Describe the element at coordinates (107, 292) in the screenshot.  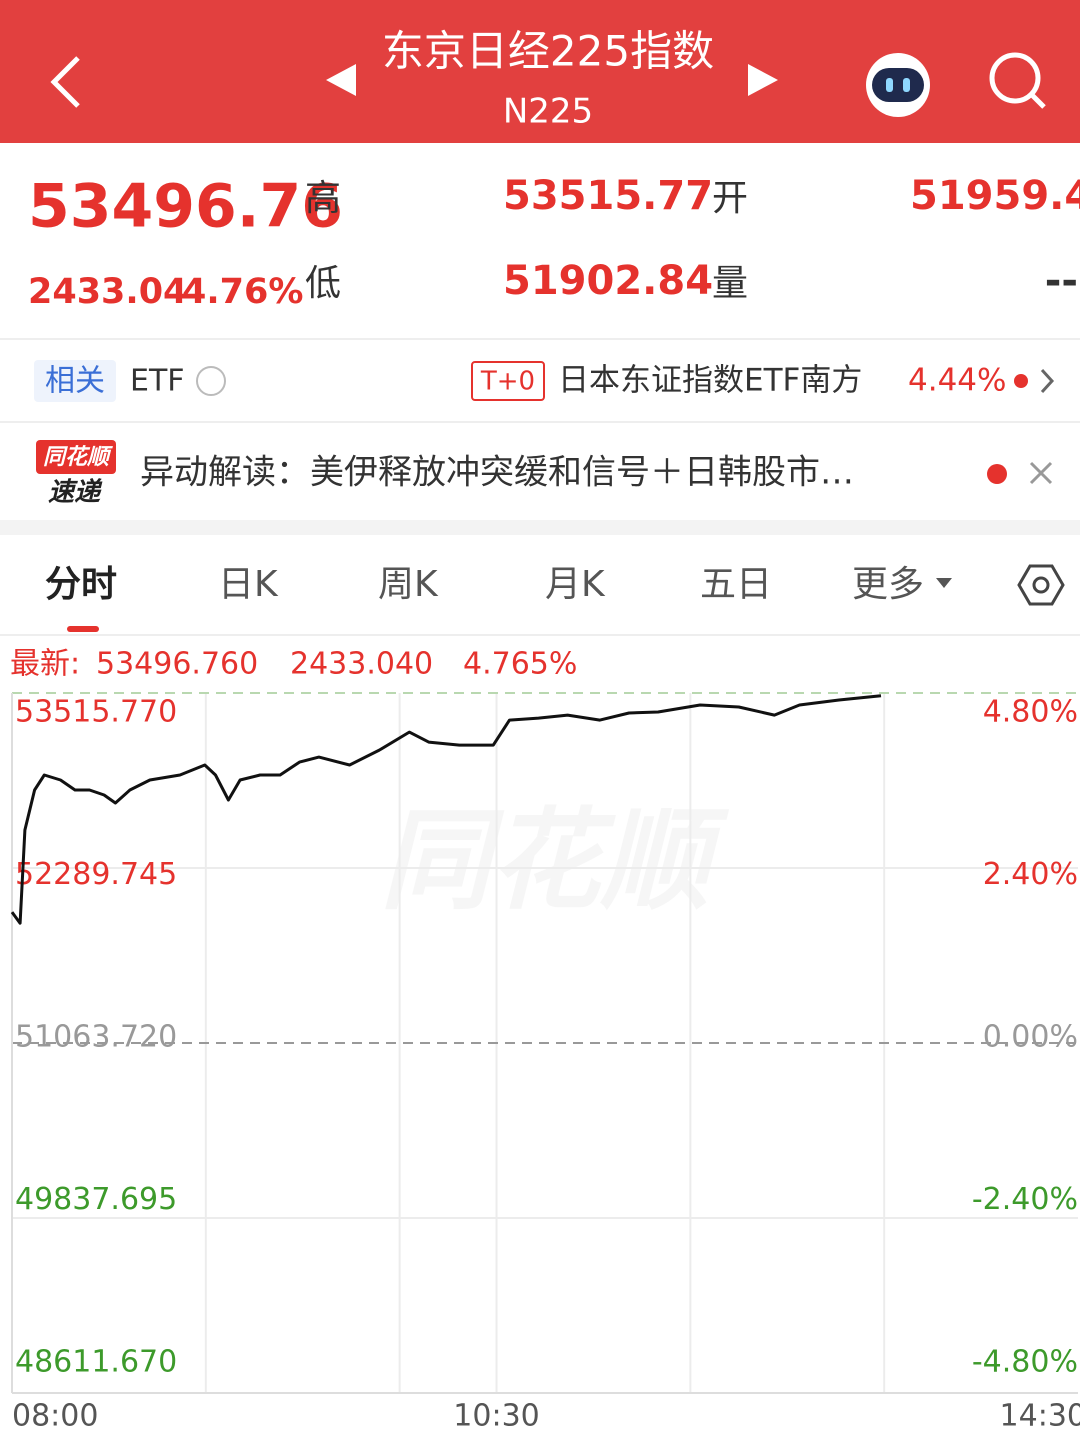
I see `change: 2433.04` at that location.